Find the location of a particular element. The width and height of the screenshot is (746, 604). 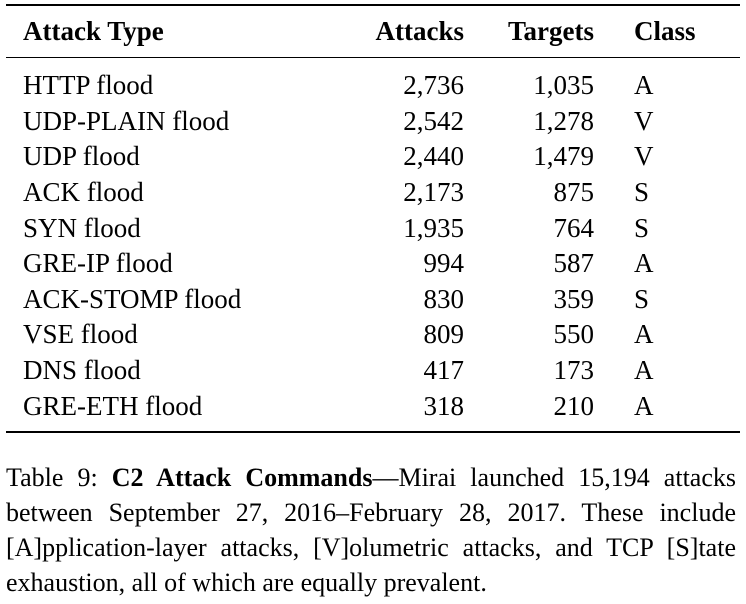

table-row: ACK-STOMP flood 830 359 S is located at coordinates (373, 300).